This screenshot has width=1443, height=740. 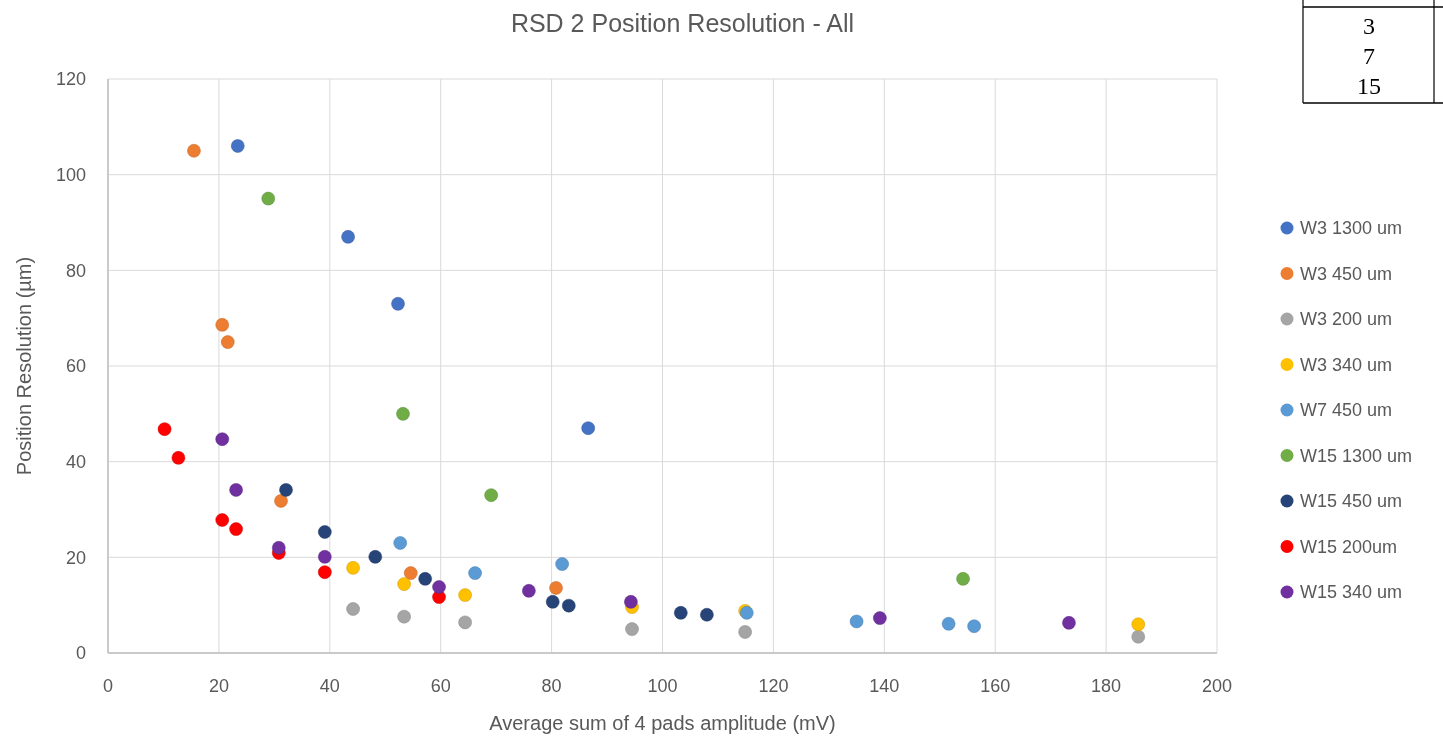 What do you see at coordinates (1346, 319) in the screenshot?
I see `legend-label: W3 200 um` at bounding box center [1346, 319].